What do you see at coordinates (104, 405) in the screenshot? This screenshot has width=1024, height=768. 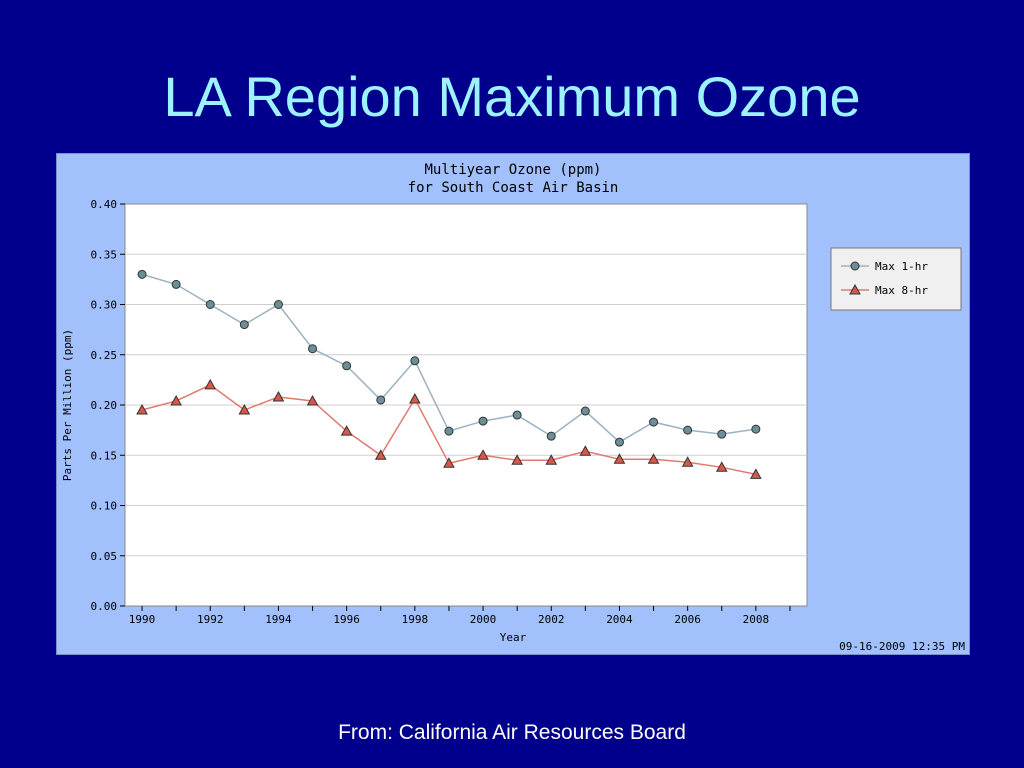 I see `y-tick-label: 0.20` at bounding box center [104, 405].